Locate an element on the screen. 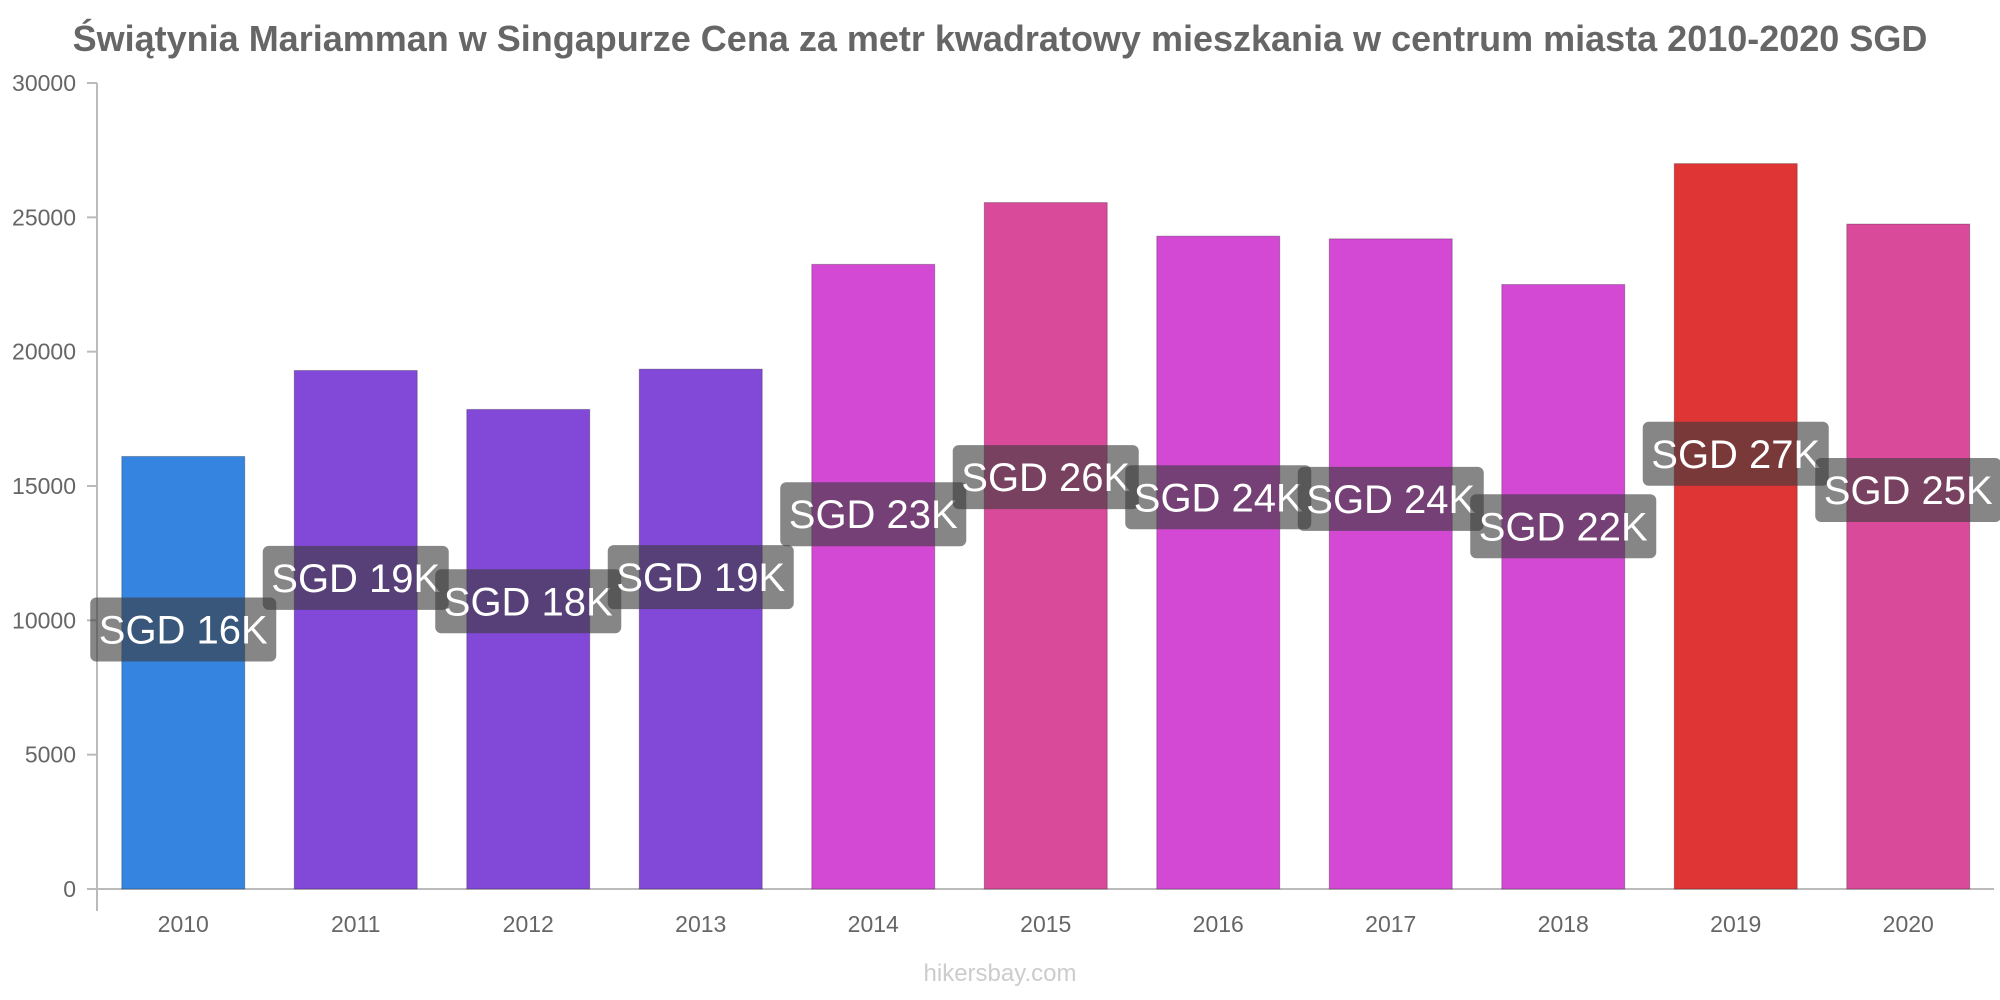 The height and width of the screenshot is (1000, 2000). x-tick-label: 2013 is located at coordinates (700, 924).